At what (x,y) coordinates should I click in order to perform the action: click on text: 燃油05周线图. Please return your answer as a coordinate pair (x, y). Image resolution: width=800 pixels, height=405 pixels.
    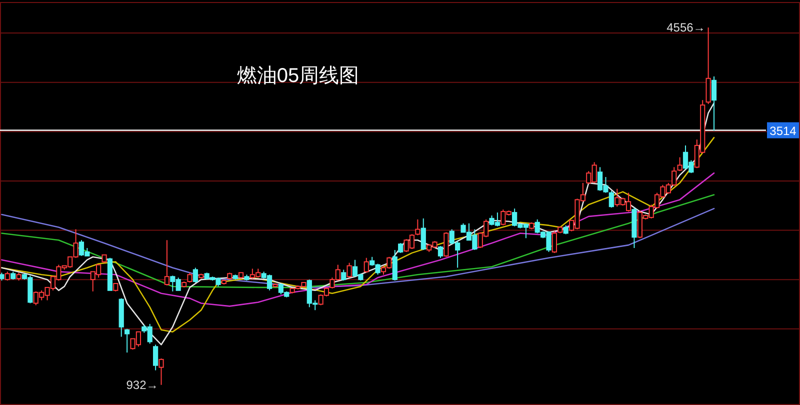
    Looking at the image, I should click on (298, 76).